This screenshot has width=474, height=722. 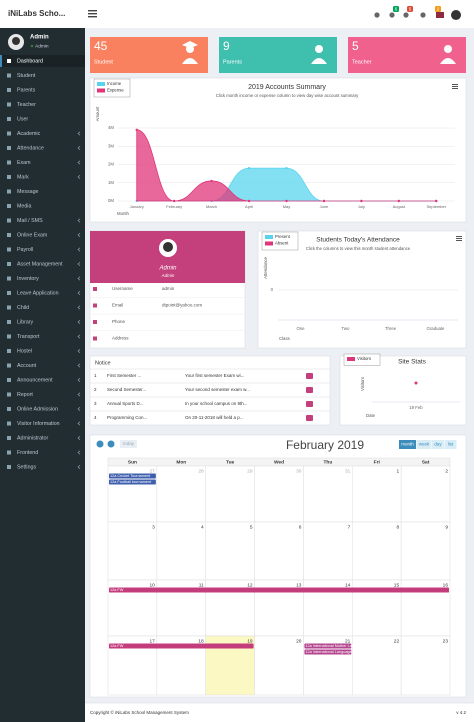 What do you see at coordinates (23, 177) in the screenshot?
I see `menu-item: Mark` at bounding box center [23, 177].